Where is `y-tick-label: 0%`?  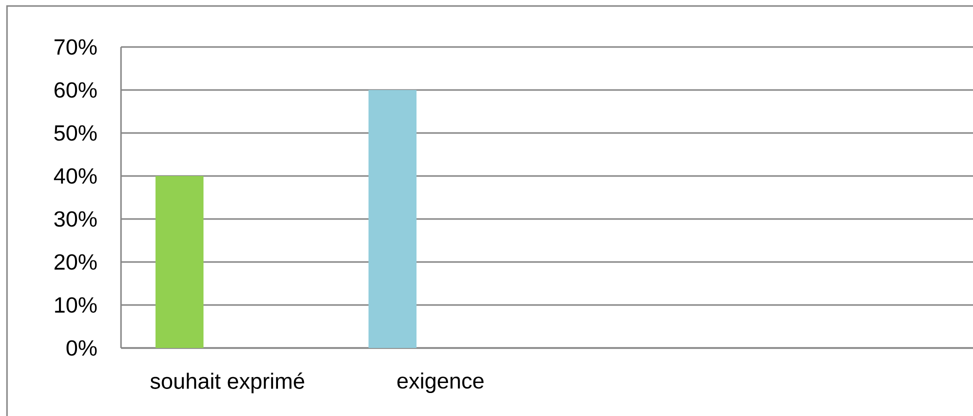 y-tick-label: 0% is located at coordinates (81, 348).